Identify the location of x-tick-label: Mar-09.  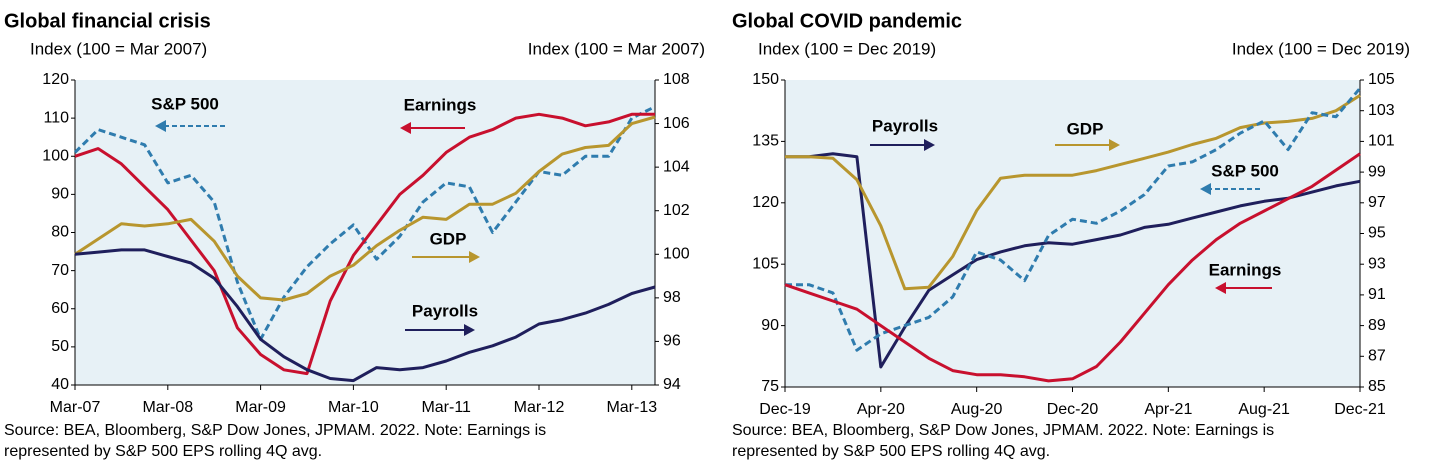
(260, 407).